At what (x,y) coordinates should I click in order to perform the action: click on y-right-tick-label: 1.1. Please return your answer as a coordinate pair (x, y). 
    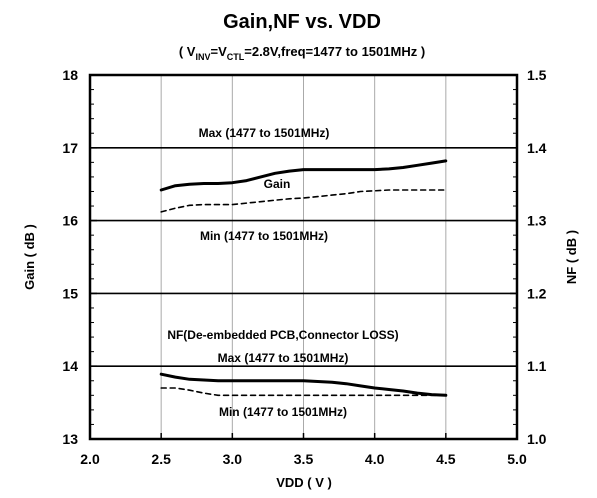
    Looking at the image, I should click on (537, 366).